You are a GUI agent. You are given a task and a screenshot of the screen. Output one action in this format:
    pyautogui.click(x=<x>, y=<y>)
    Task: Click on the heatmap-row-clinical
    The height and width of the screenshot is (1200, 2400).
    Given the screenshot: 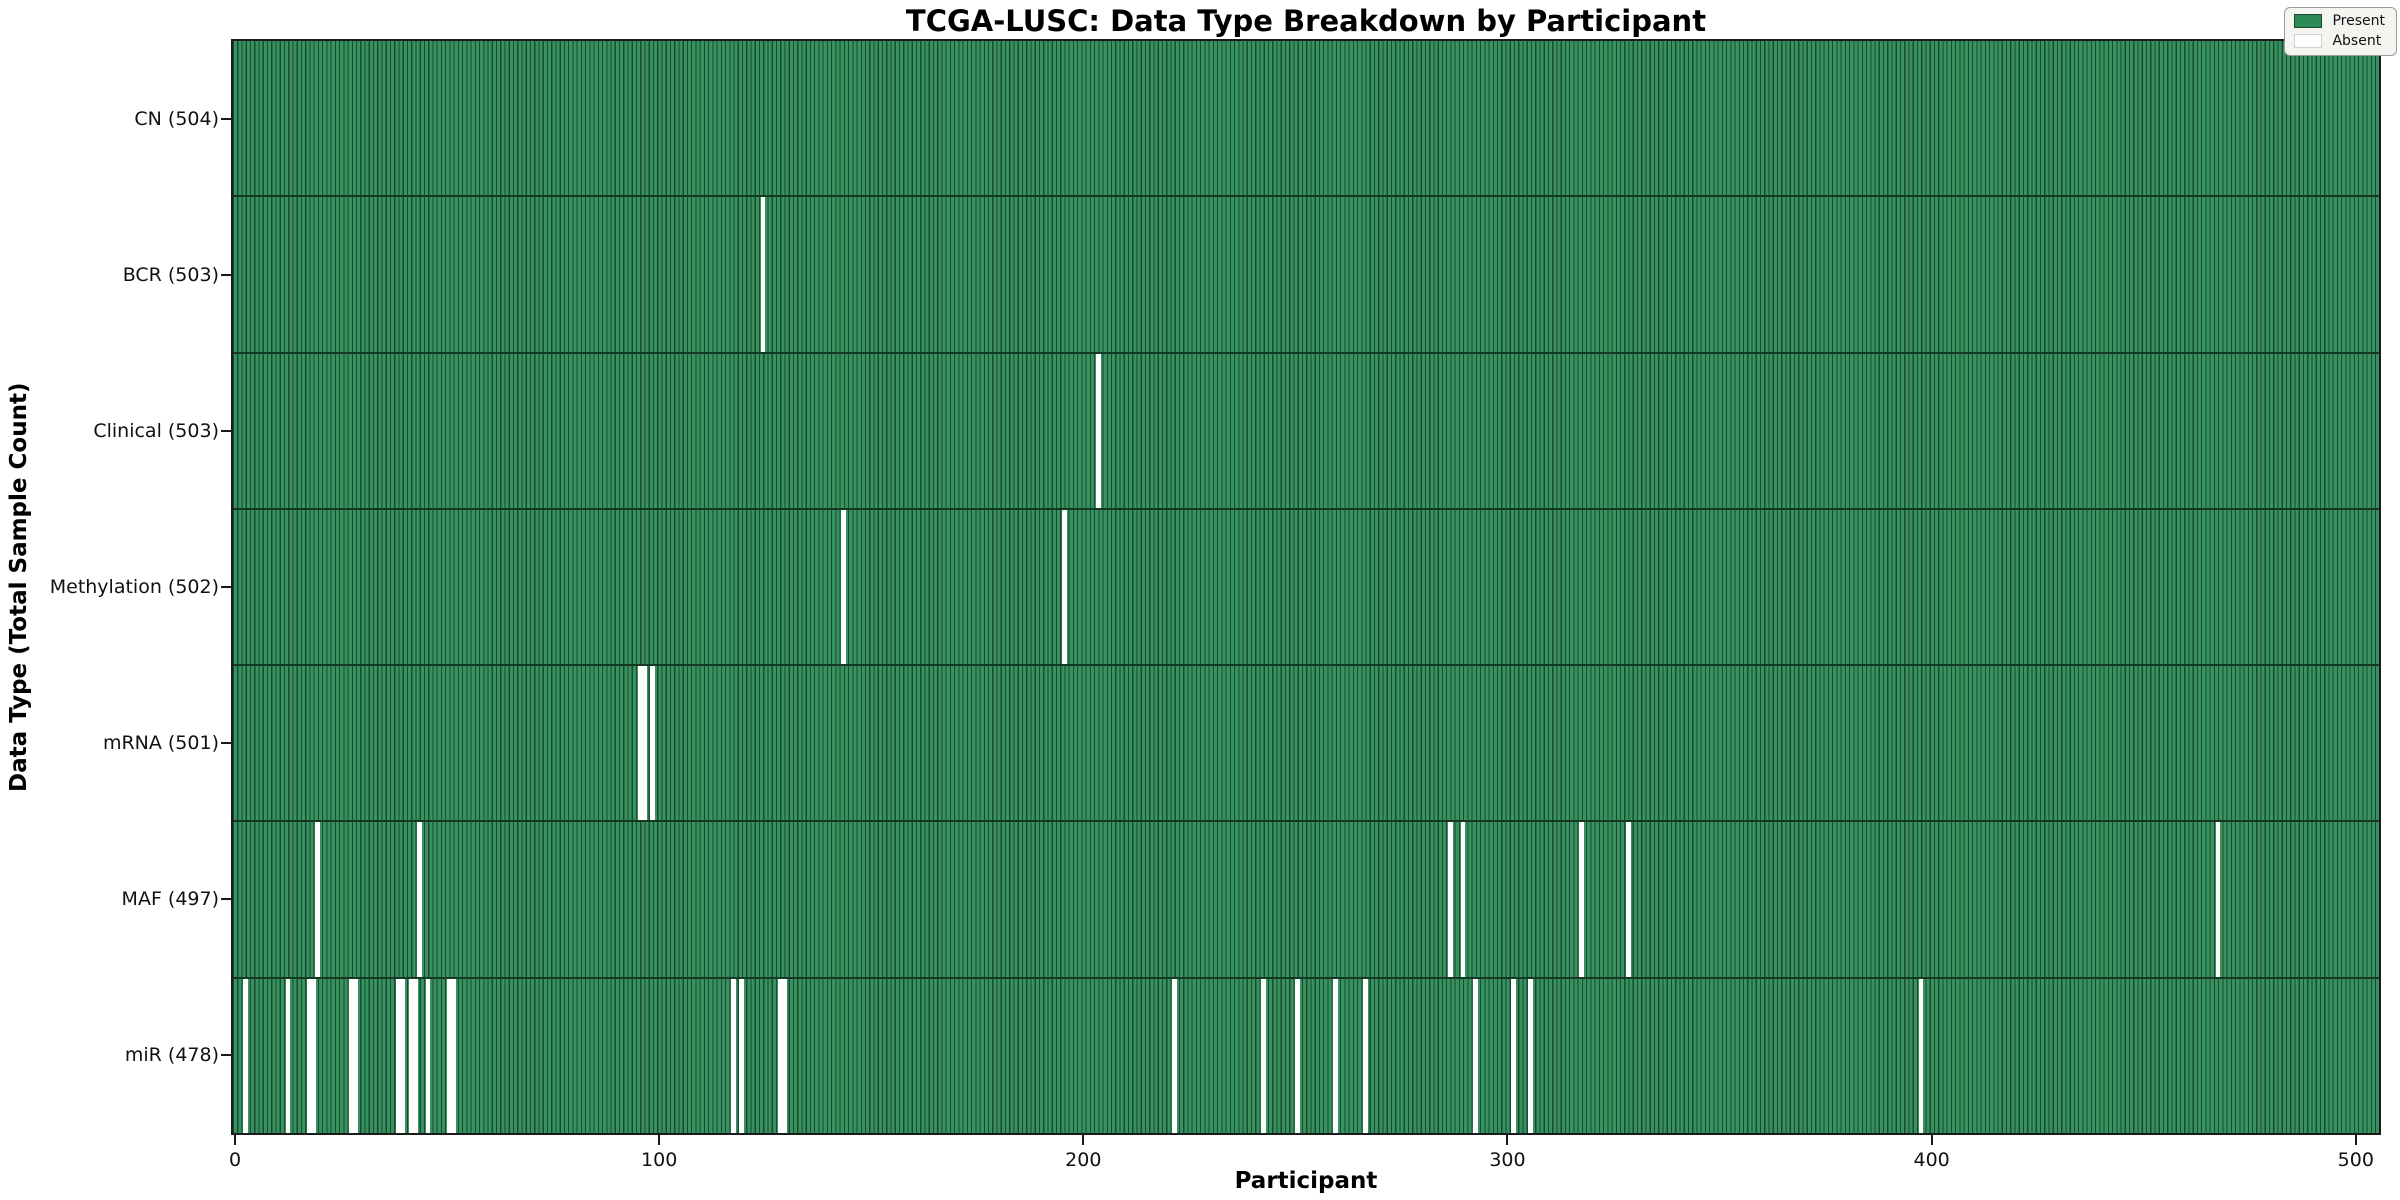 What is the action you would take?
    pyautogui.click(x=1306, y=431)
    